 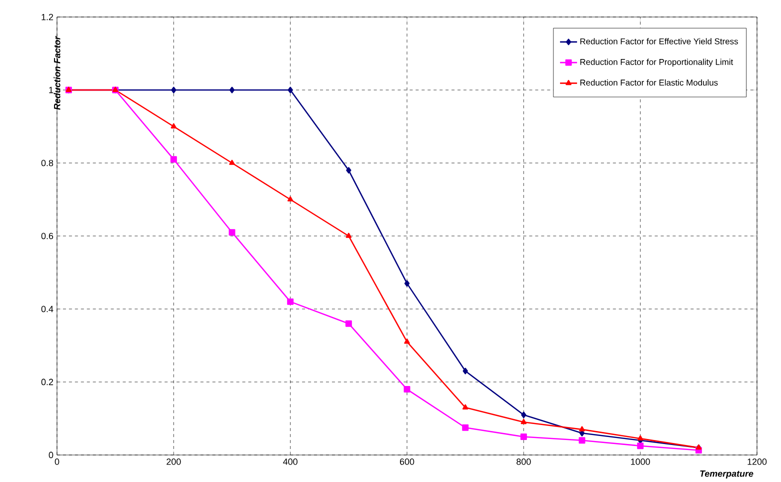 I want to click on legend-label: Reduction Factor for Proportionality Limit, so click(x=657, y=62).